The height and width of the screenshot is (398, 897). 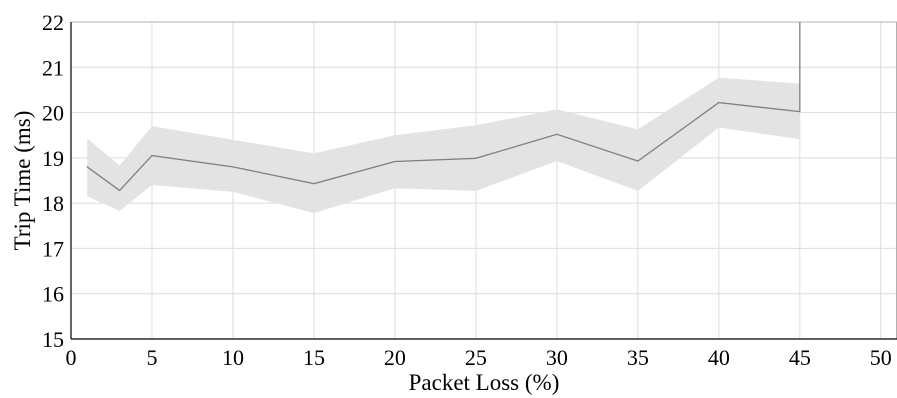 I want to click on x-axis-label: Packet Loss (%), so click(x=484, y=382).